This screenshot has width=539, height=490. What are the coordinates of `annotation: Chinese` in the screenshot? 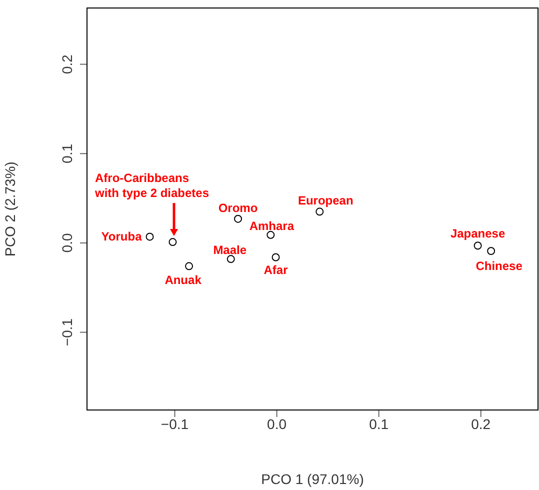 It's located at (499, 265).